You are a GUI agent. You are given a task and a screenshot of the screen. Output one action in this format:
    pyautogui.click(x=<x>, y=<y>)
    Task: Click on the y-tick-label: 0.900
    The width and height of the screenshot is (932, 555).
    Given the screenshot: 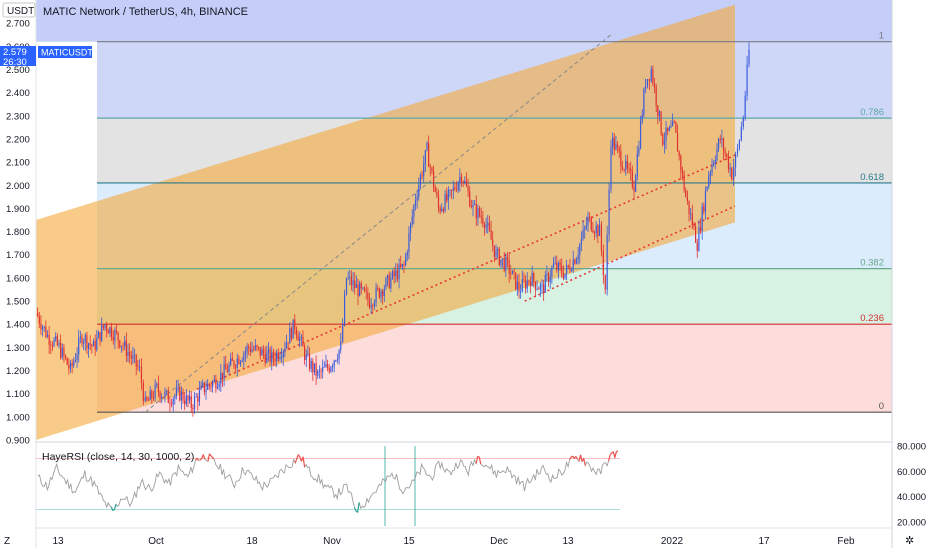 What is the action you would take?
    pyautogui.click(x=18, y=441)
    